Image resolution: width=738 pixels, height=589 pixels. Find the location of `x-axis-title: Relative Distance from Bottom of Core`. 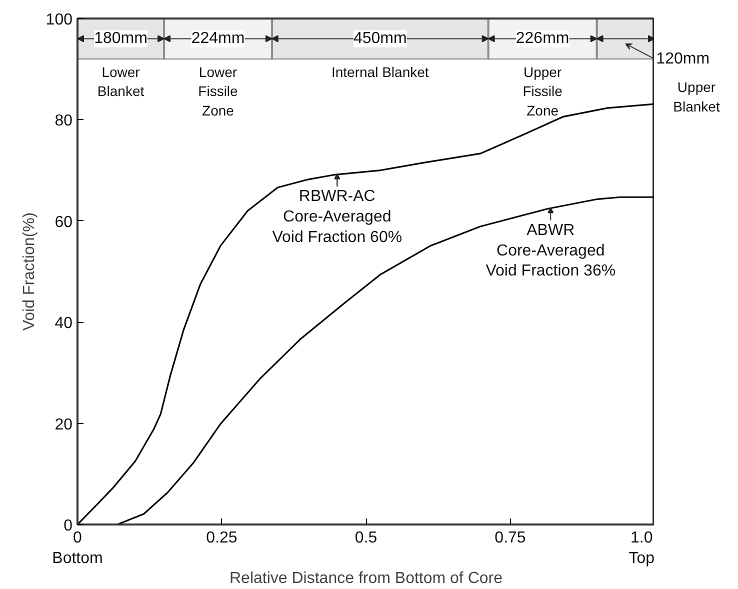

x-axis-title: Relative Distance from Bottom of Core is located at coordinates (366, 578).